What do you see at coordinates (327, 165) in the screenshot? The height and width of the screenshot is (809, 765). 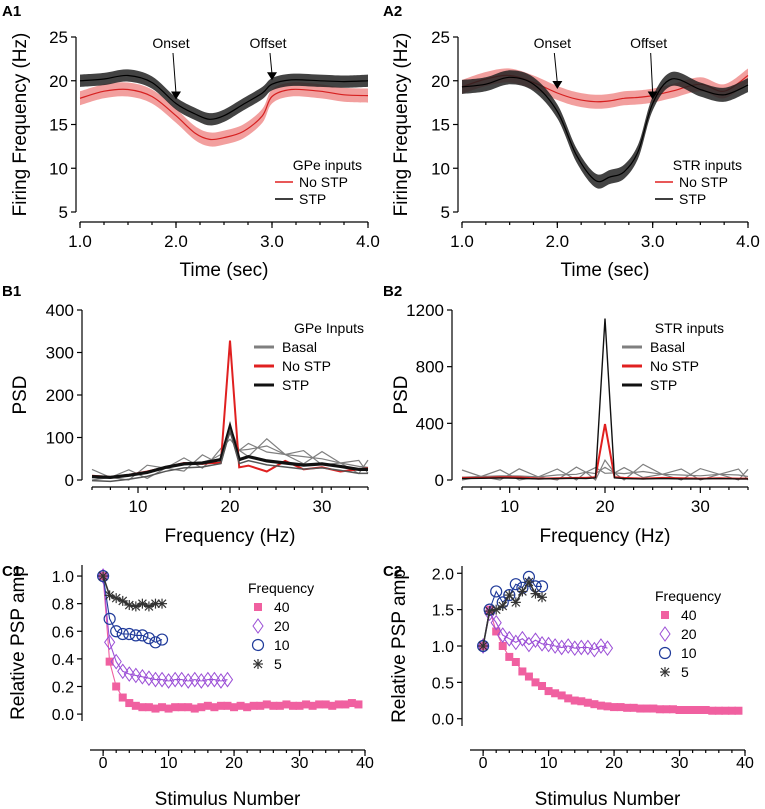 I see `legend-title: GPe inputs` at bounding box center [327, 165].